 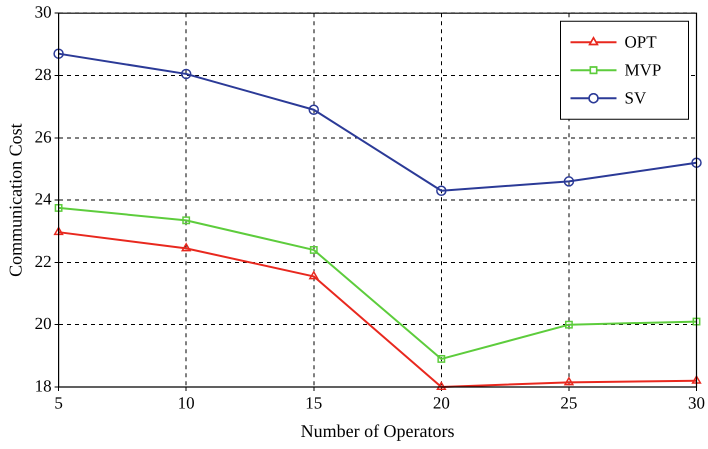 I want to click on y-tick-label: 28, so click(x=43, y=74).